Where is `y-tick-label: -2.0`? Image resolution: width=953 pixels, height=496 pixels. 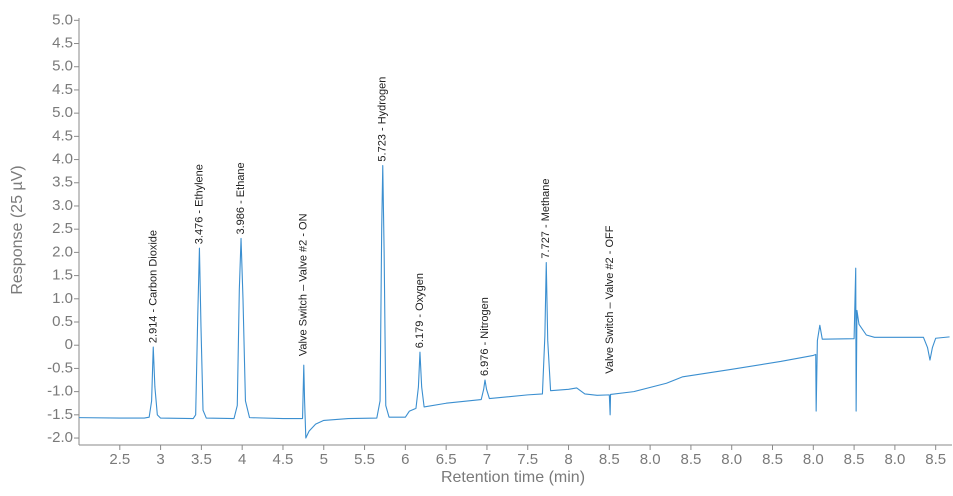
y-tick-label: -2.0 is located at coordinates (60, 437).